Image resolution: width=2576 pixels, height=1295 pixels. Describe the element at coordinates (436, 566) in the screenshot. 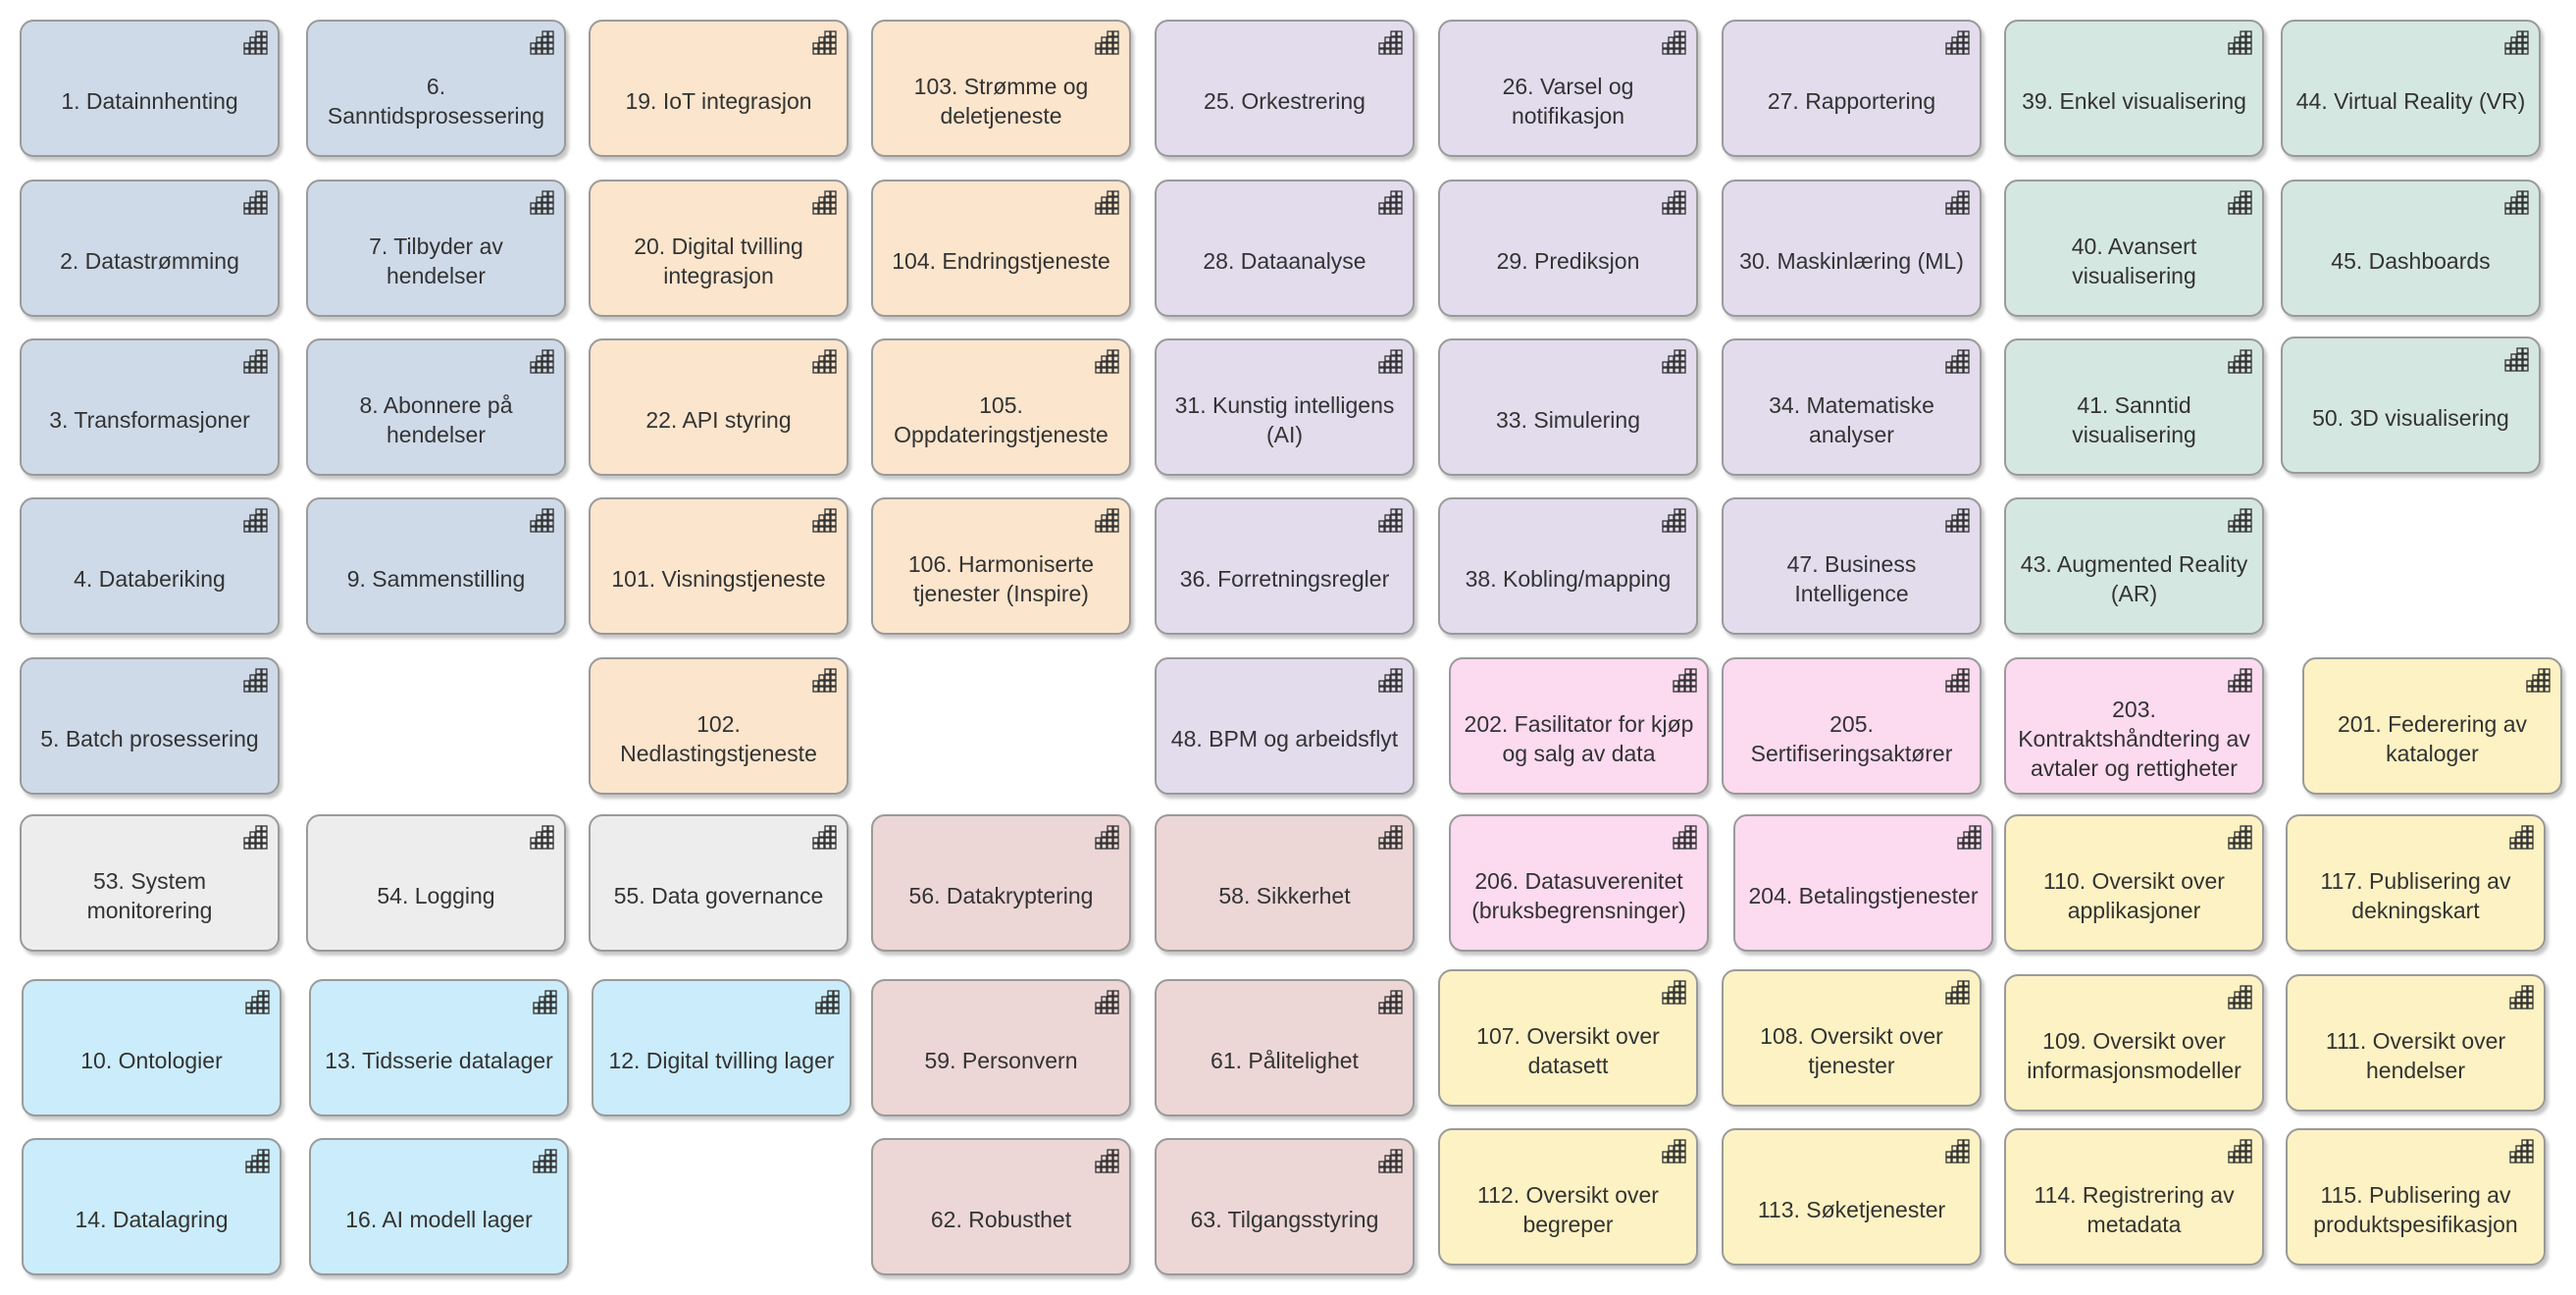

I see `component-box-9: 9. Sammenstilling` at that location.